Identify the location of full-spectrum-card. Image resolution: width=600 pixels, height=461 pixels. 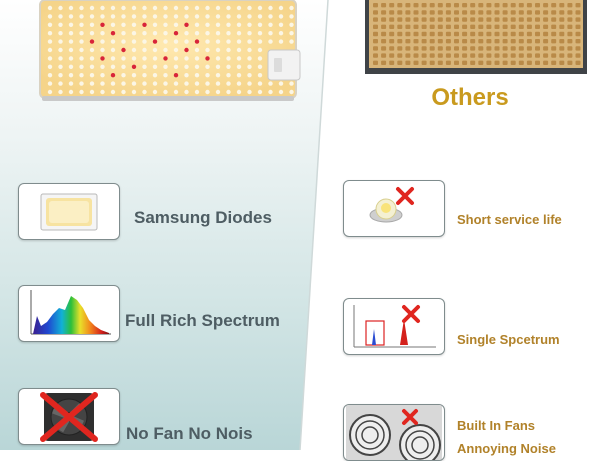
(69, 313).